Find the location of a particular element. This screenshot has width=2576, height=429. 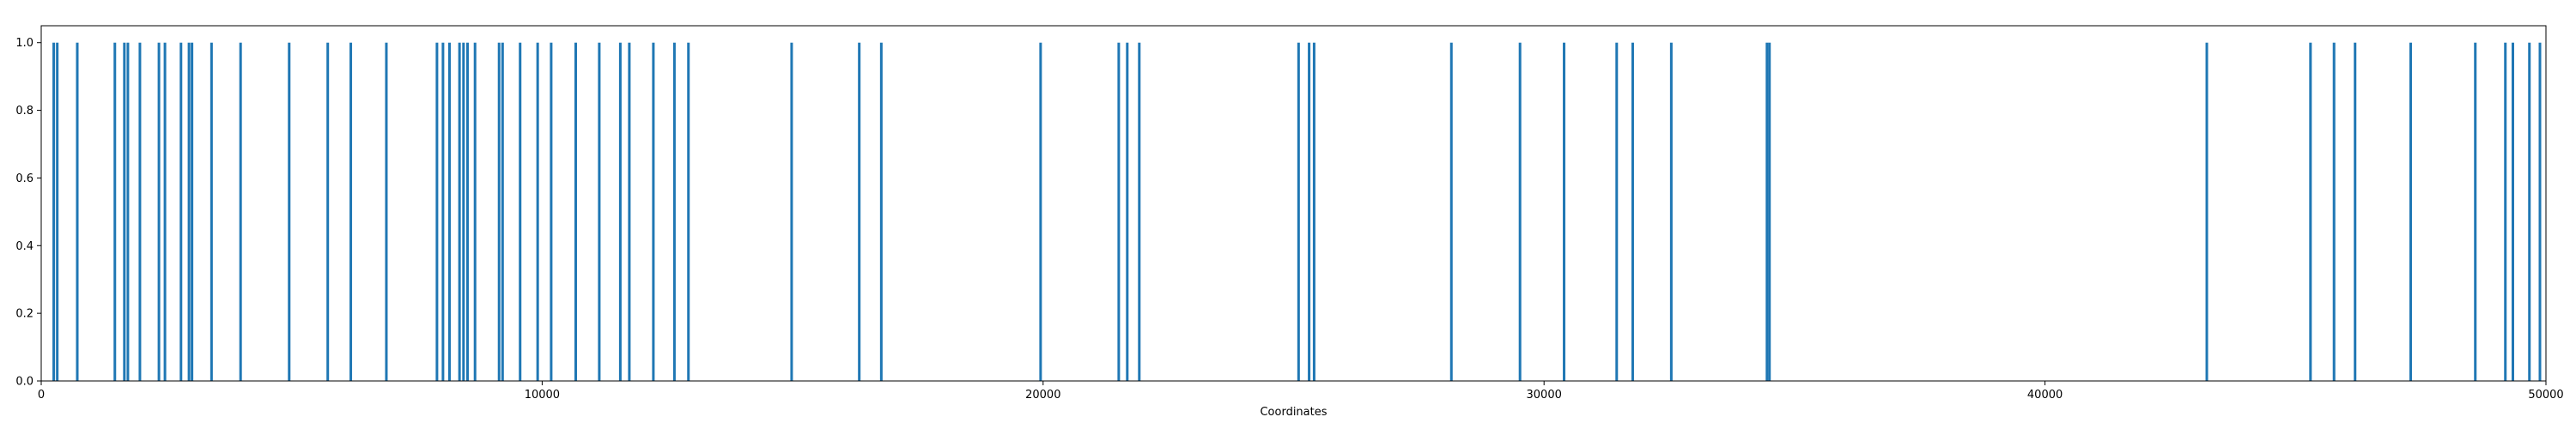

x-axis: 0 10000 20000 30000 40000 50000 is located at coordinates (1301, 391).